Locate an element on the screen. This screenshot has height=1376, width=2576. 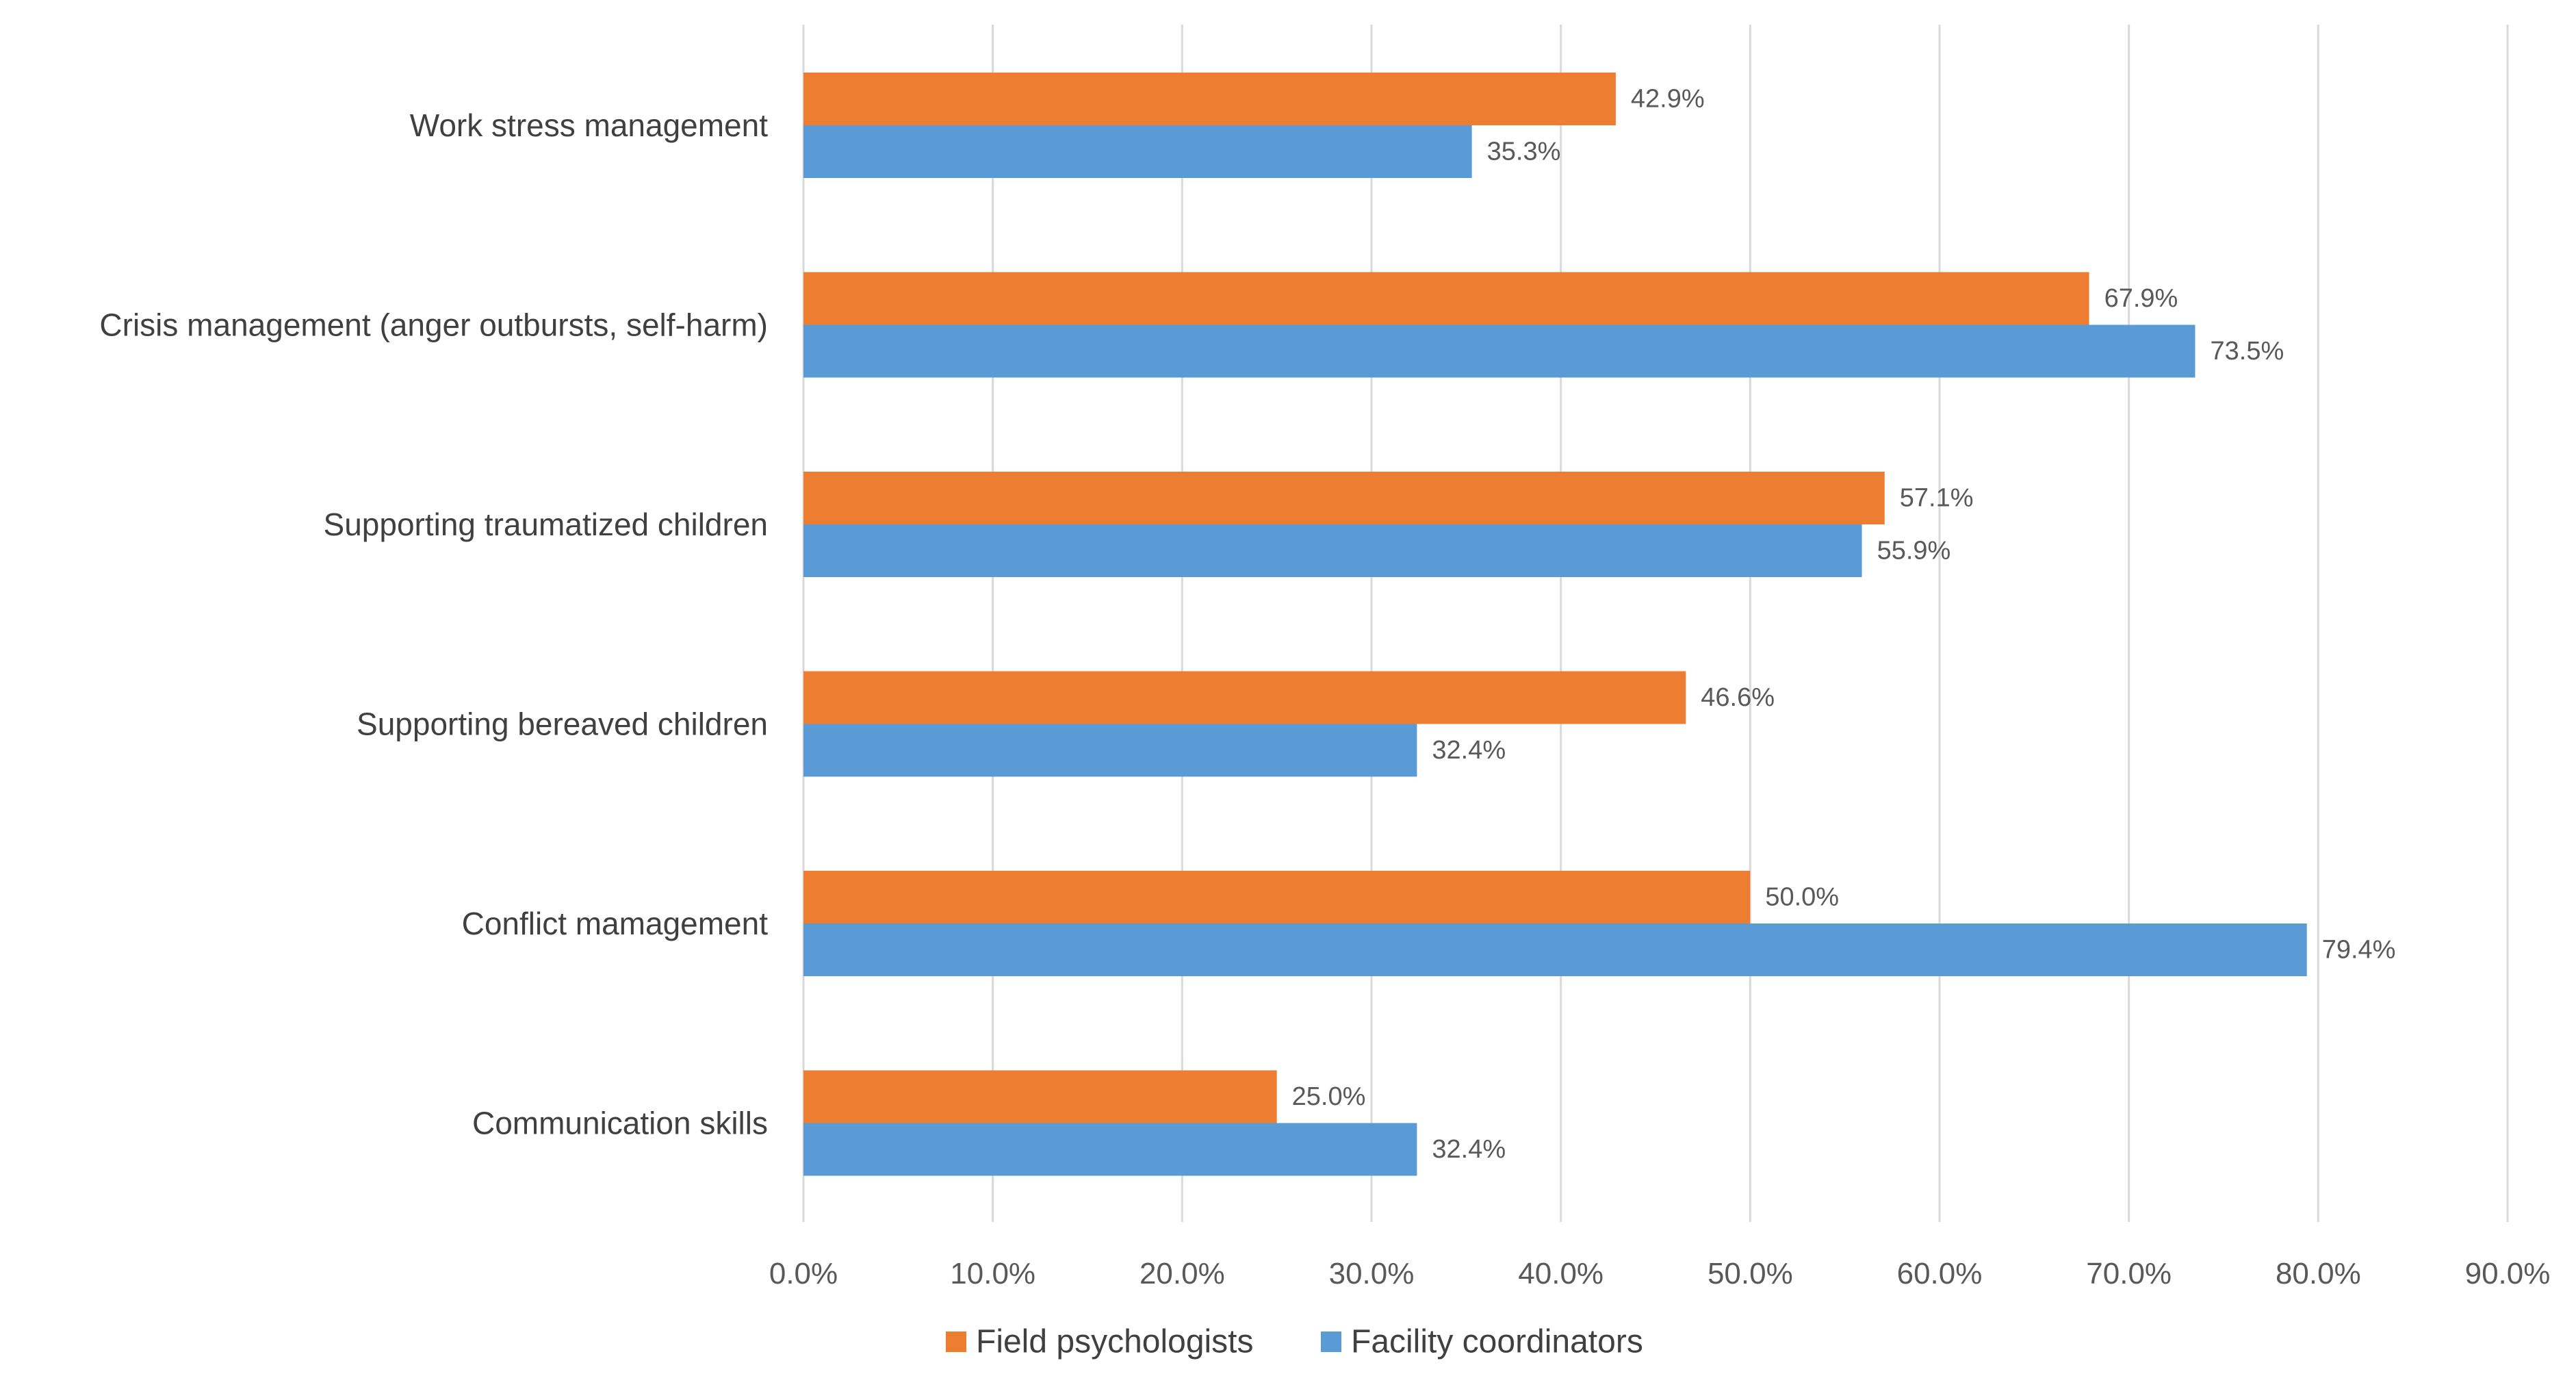
x-tick-label: 10.0% is located at coordinates (992, 1273).